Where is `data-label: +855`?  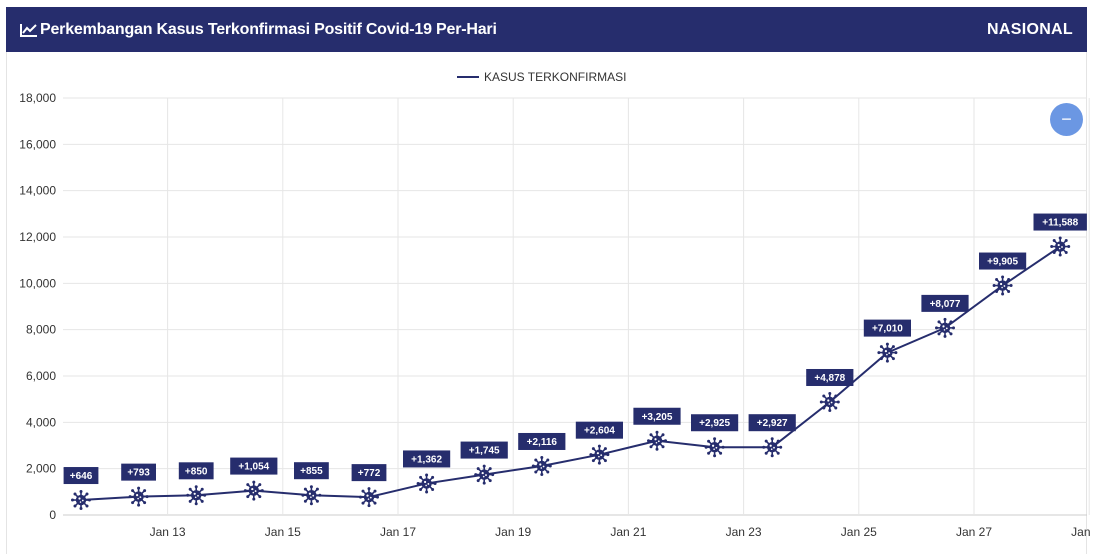 data-label: +855 is located at coordinates (311, 471).